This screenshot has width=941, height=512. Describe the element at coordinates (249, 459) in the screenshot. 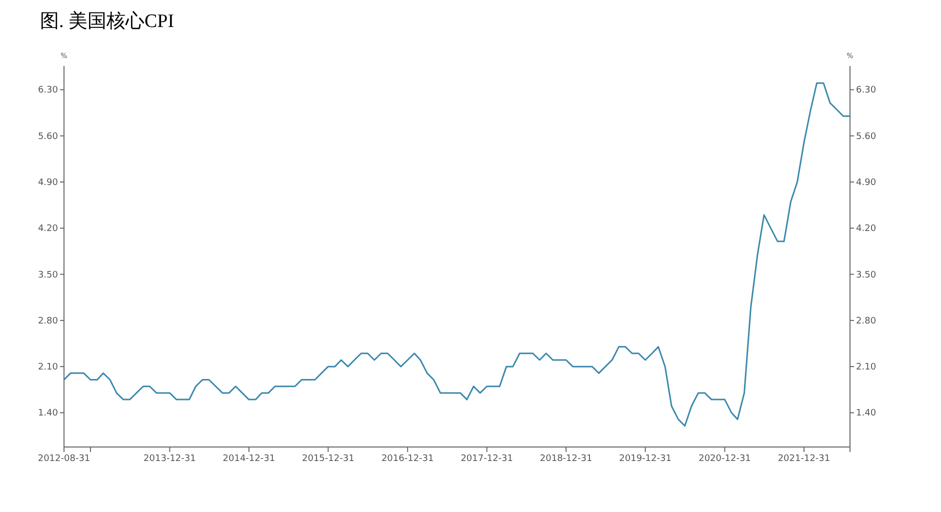

I see `x-tick-label: 2014-12-31` at that location.